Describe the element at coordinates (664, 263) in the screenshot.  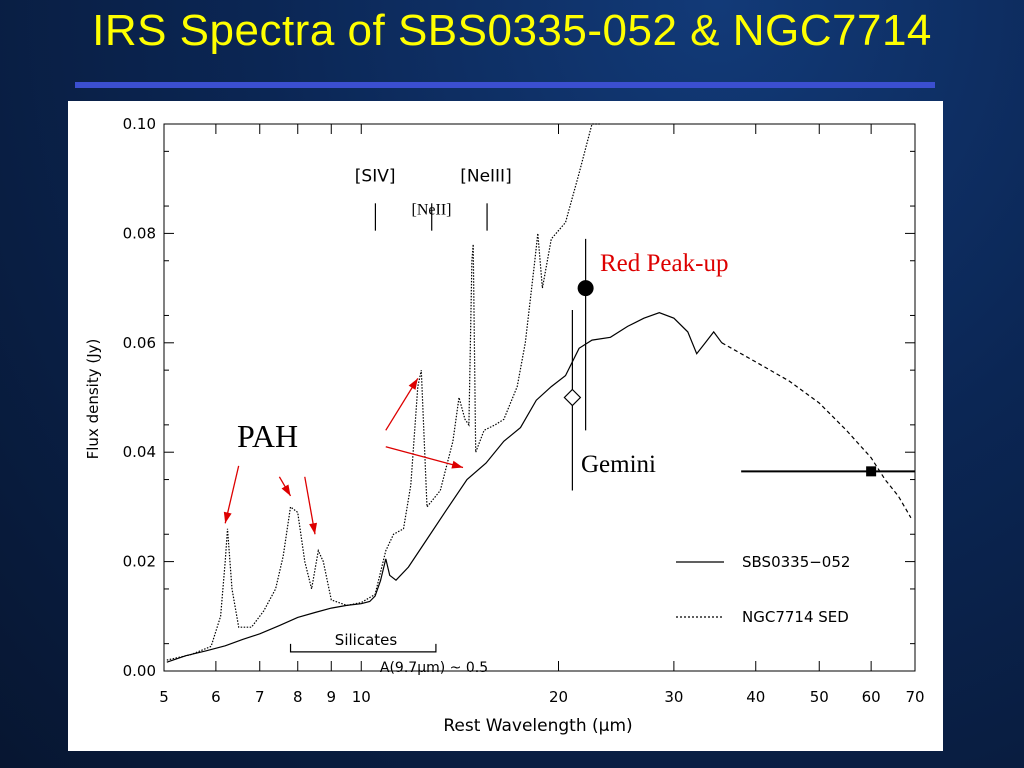
I see `red-peakup-label: Red Peak-up` at that location.